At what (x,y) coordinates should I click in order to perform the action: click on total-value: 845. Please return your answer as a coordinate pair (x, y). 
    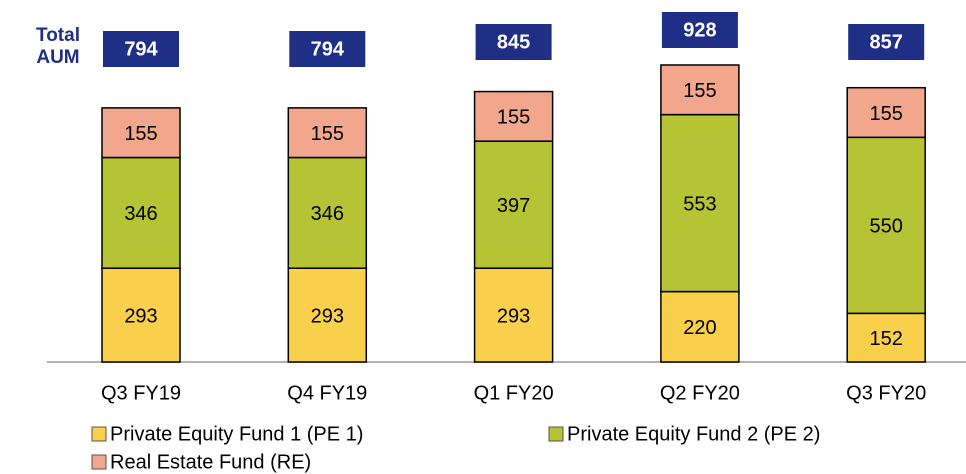
    Looking at the image, I should click on (513, 42).